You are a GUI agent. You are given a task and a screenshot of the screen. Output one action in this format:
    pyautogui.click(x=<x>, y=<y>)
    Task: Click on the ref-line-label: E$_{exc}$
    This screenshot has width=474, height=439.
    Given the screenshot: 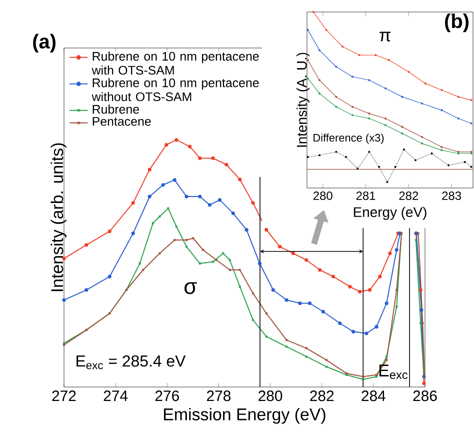 What is the action you would take?
    pyautogui.click(x=393, y=372)
    